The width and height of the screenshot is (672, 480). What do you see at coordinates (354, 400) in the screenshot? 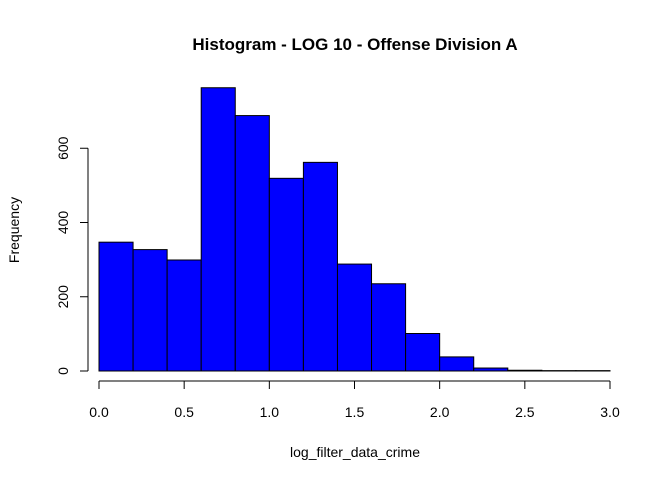
I see `x-axis: 0.0 0.5 1.0 1.5 2.0 2.5 3.0` at bounding box center [354, 400].